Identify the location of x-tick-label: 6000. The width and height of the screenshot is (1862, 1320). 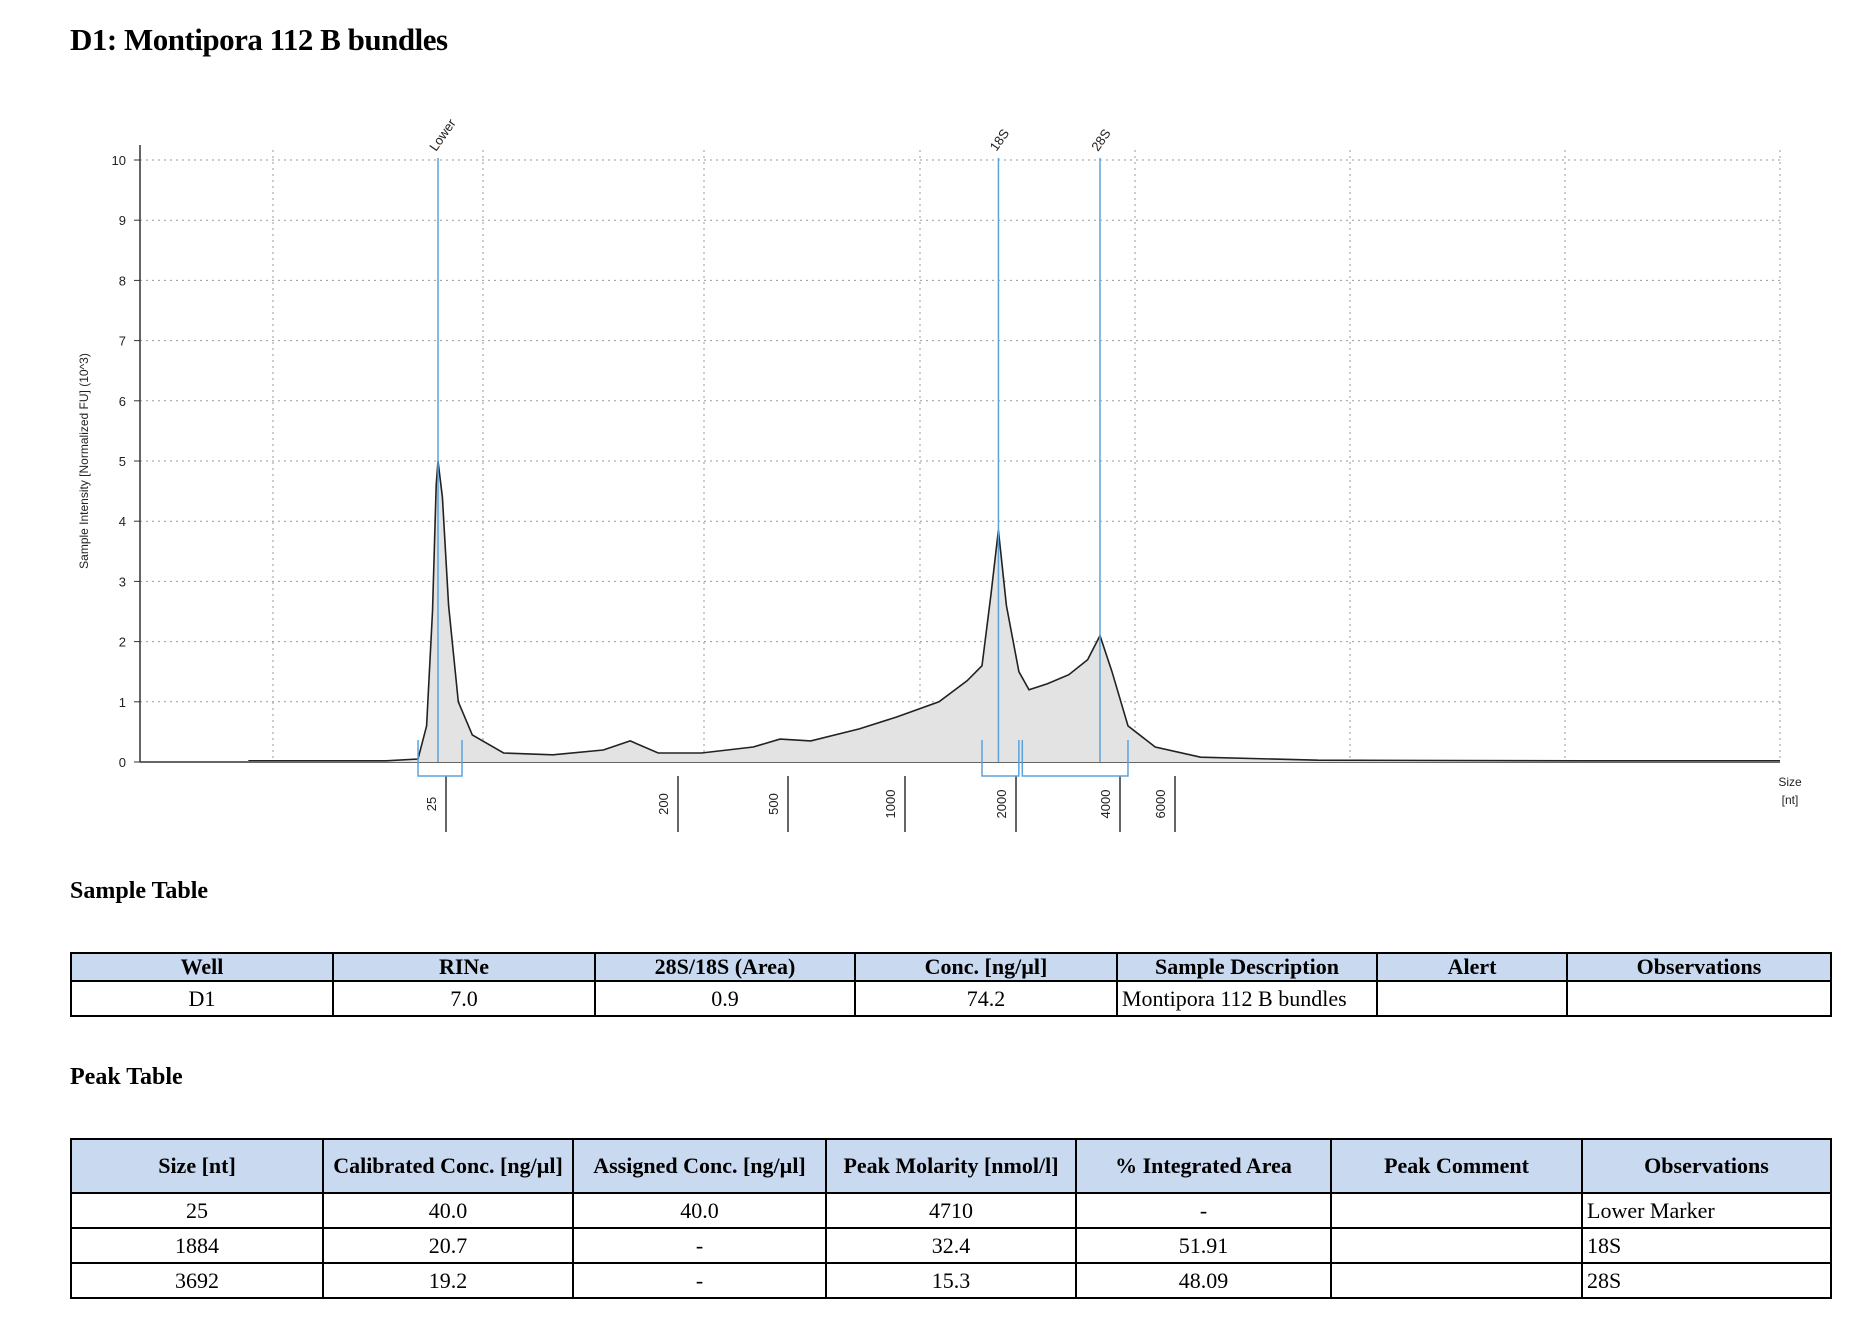
(1160, 804).